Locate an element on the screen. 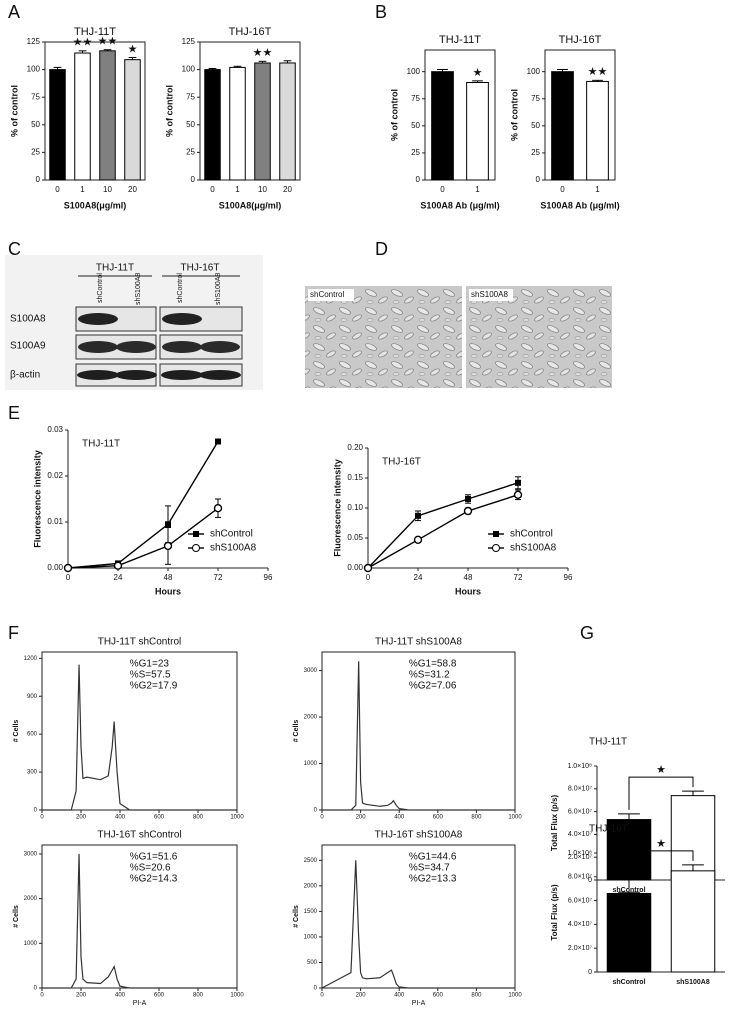 The image size is (755, 1014). x-tick-label: 600 is located at coordinates (159, 996).